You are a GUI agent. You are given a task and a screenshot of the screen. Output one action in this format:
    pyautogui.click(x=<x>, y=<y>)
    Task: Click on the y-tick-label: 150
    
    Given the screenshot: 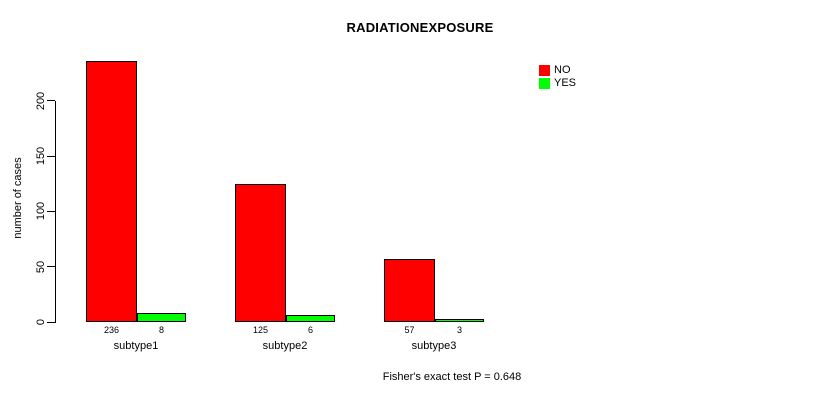 What is the action you would take?
    pyautogui.click(x=41, y=156)
    